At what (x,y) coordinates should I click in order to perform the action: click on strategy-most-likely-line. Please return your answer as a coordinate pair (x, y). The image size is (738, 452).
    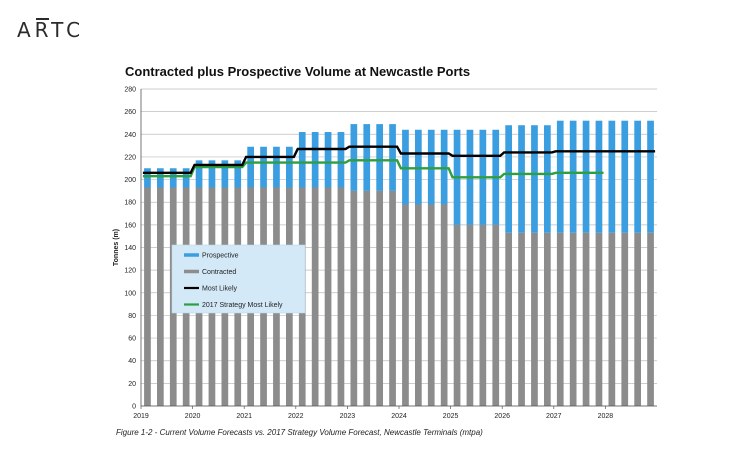
    Looking at the image, I should click on (373, 169).